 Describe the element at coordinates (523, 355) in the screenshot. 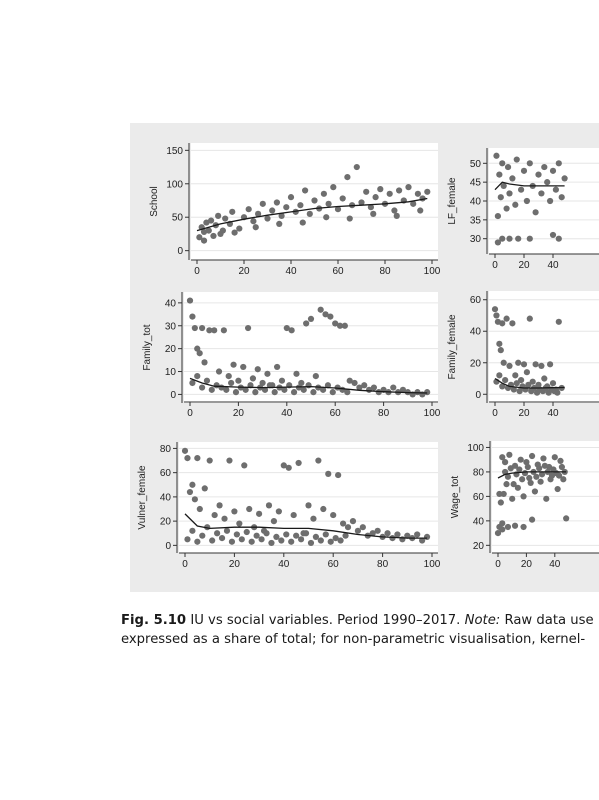

I see `scatter-panel-4: 0 20 40 60 0 20 40 Family_female` at that location.